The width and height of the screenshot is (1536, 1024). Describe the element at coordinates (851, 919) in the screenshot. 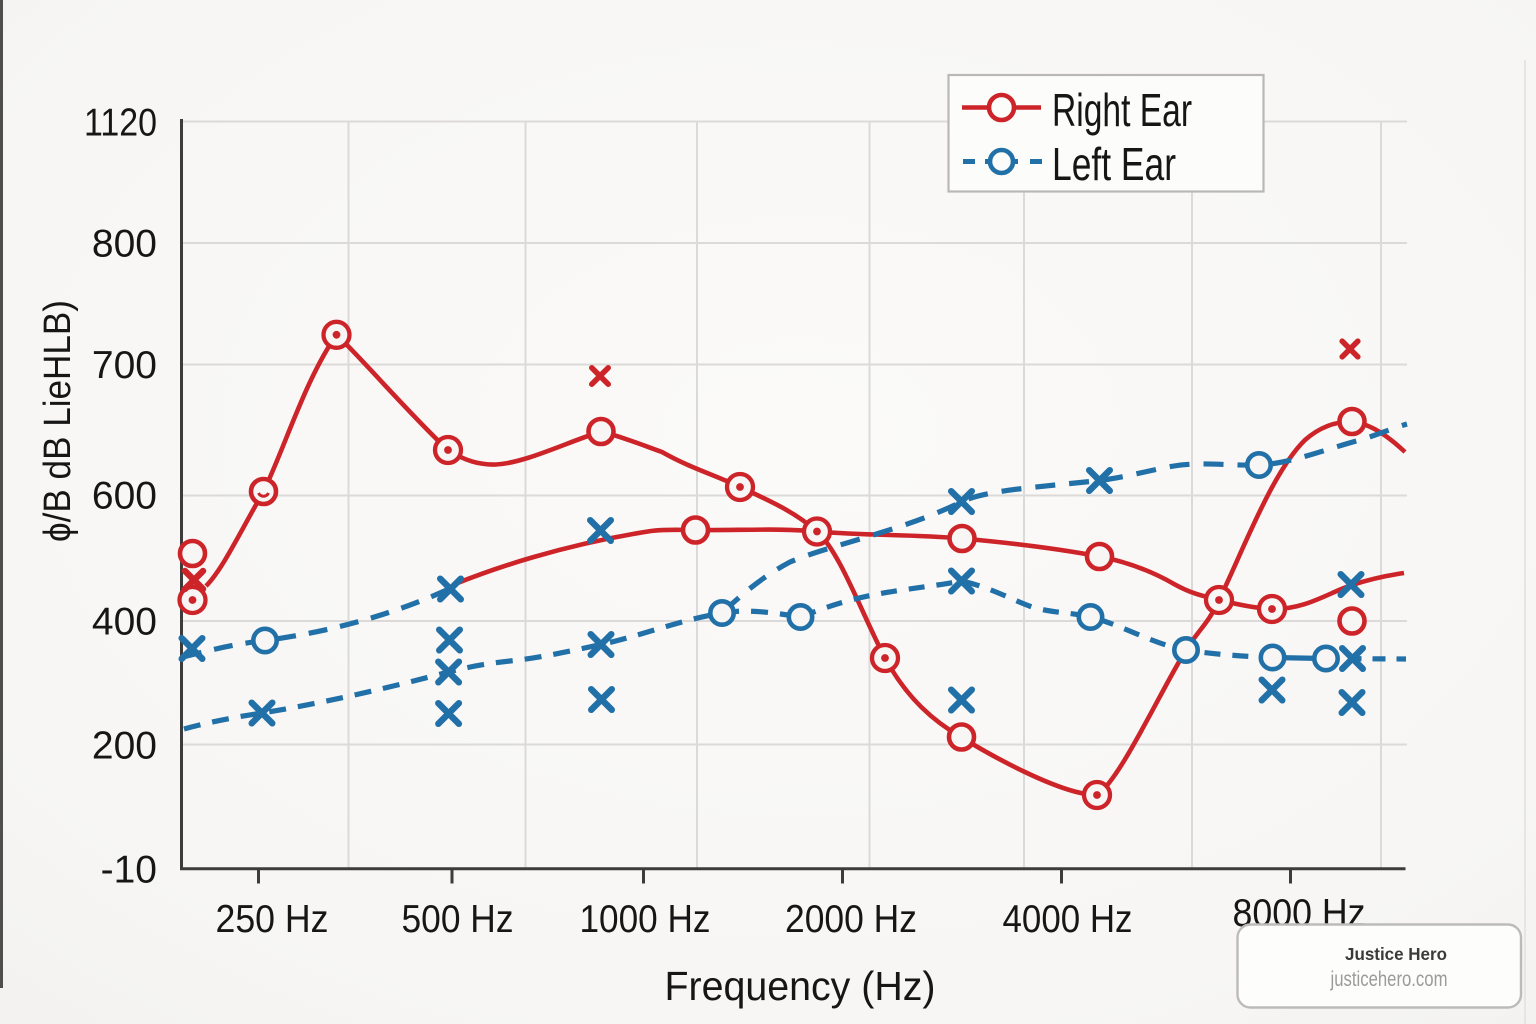

I see `svg-text: 2000 Hz` at that location.